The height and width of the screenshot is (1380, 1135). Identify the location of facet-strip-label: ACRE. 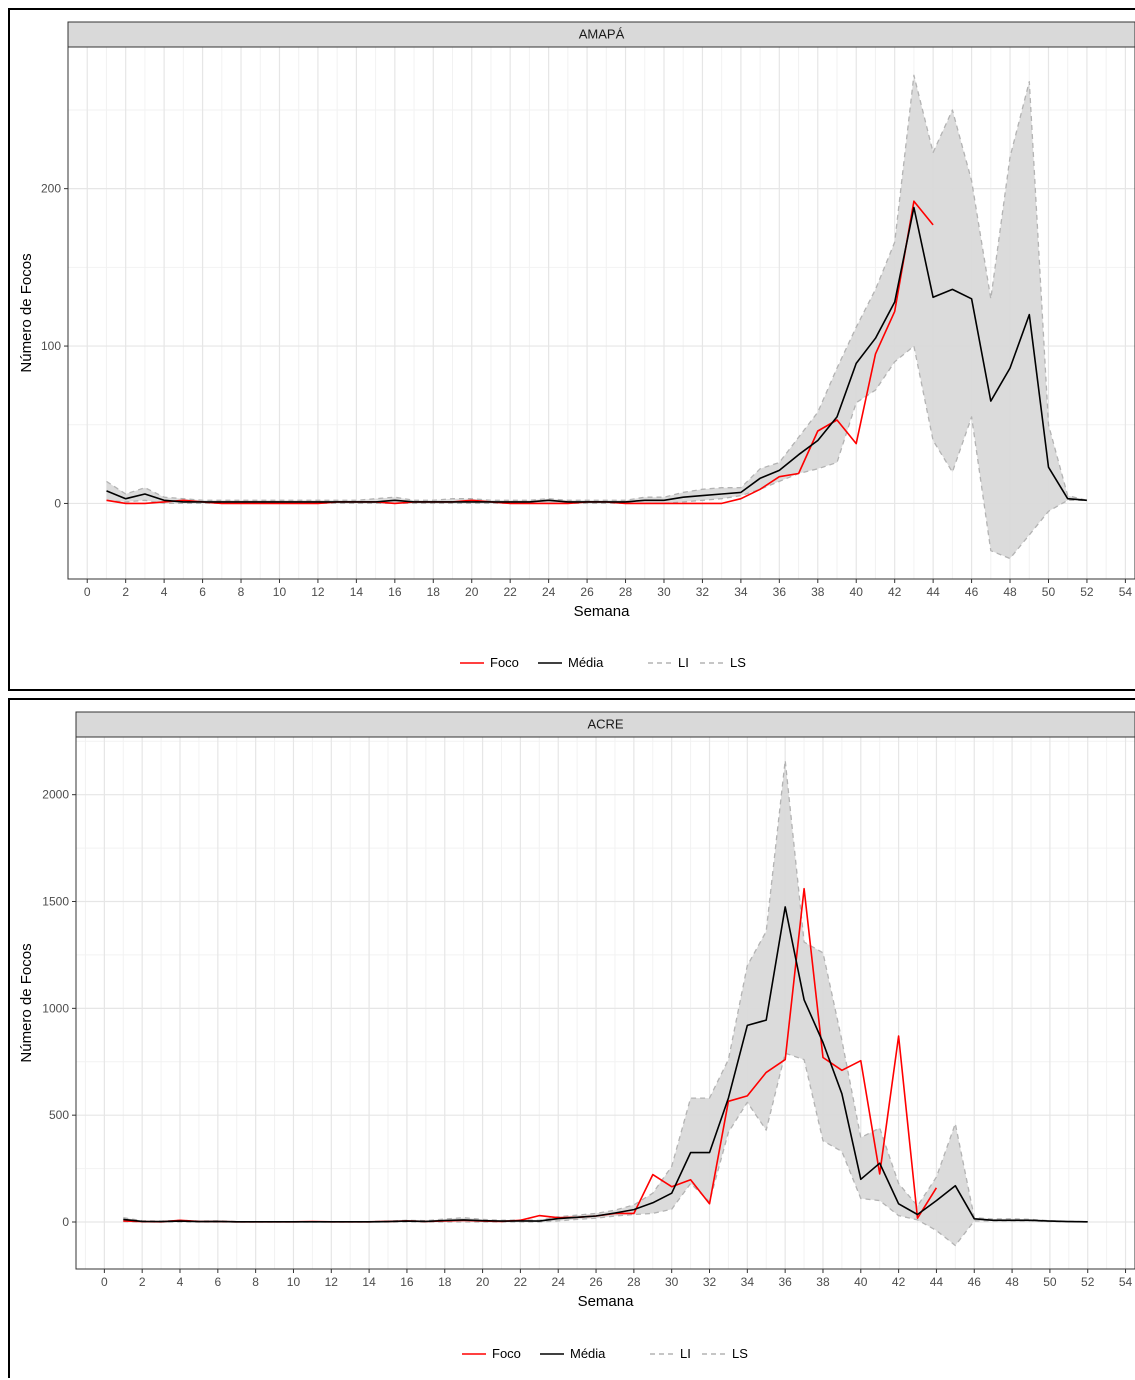
(605, 724).